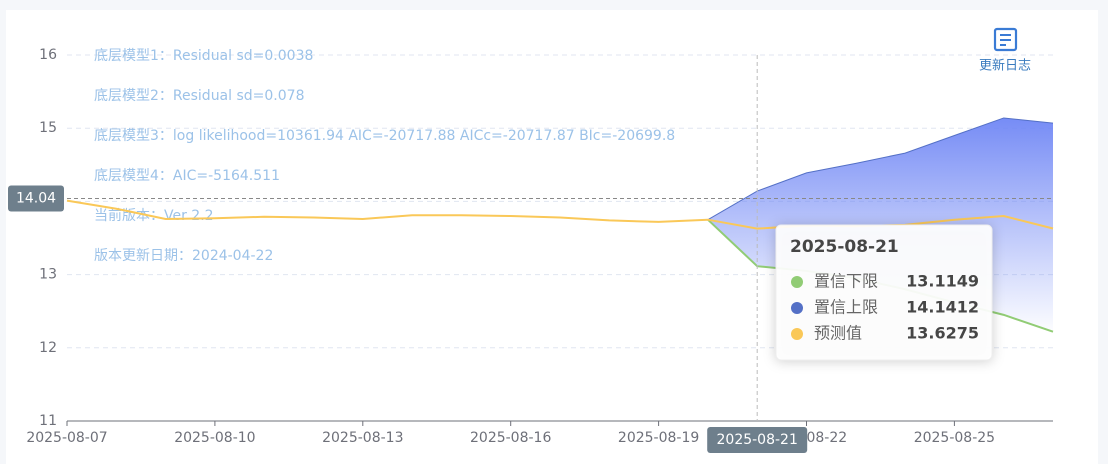 The height and width of the screenshot is (464, 1108). What do you see at coordinates (838, 333) in the screenshot?
I see `tooltip-name: 预测值` at bounding box center [838, 333].